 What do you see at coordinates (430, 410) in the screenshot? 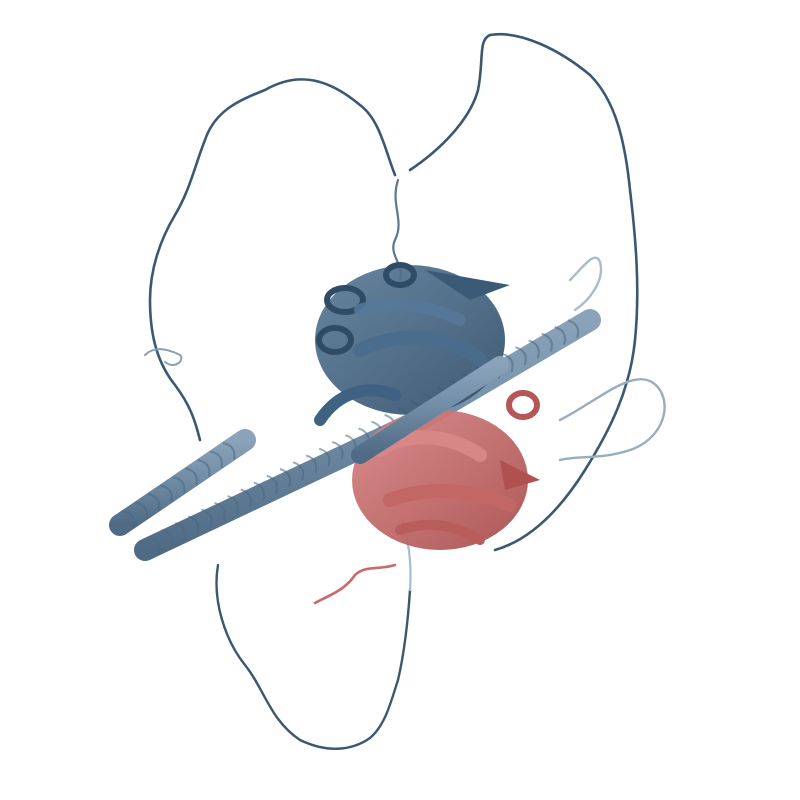
I see `helix-front-segment` at bounding box center [430, 410].